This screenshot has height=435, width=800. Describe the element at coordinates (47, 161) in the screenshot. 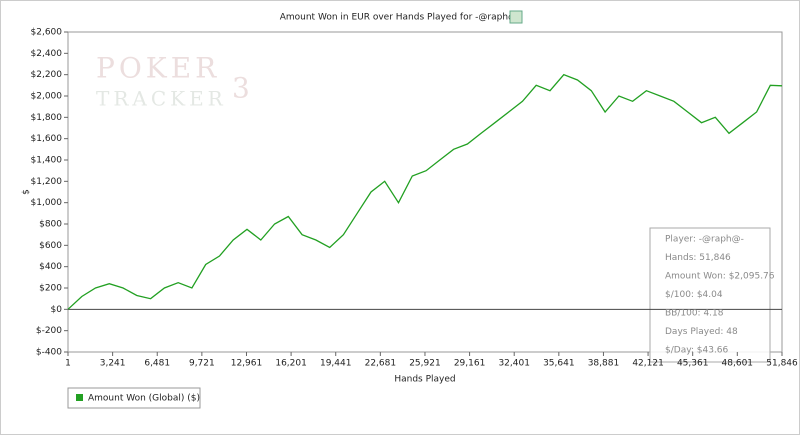

I see `y-tick-label: $1,400` at that location.